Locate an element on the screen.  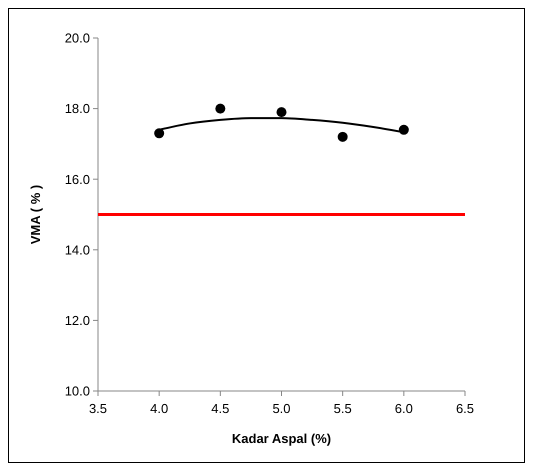
x-tick-label: 5.5 is located at coordinates (343, 408).